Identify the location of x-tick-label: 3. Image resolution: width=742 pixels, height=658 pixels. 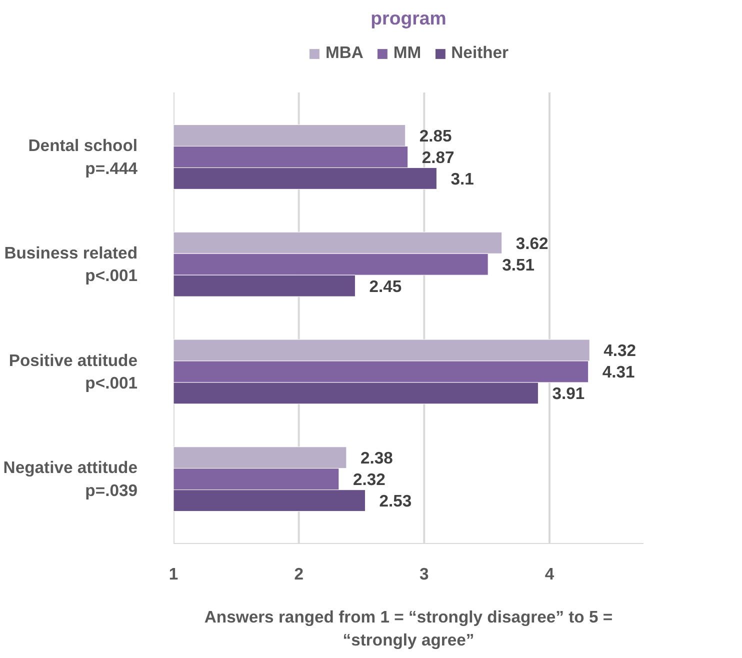
(424, 574).